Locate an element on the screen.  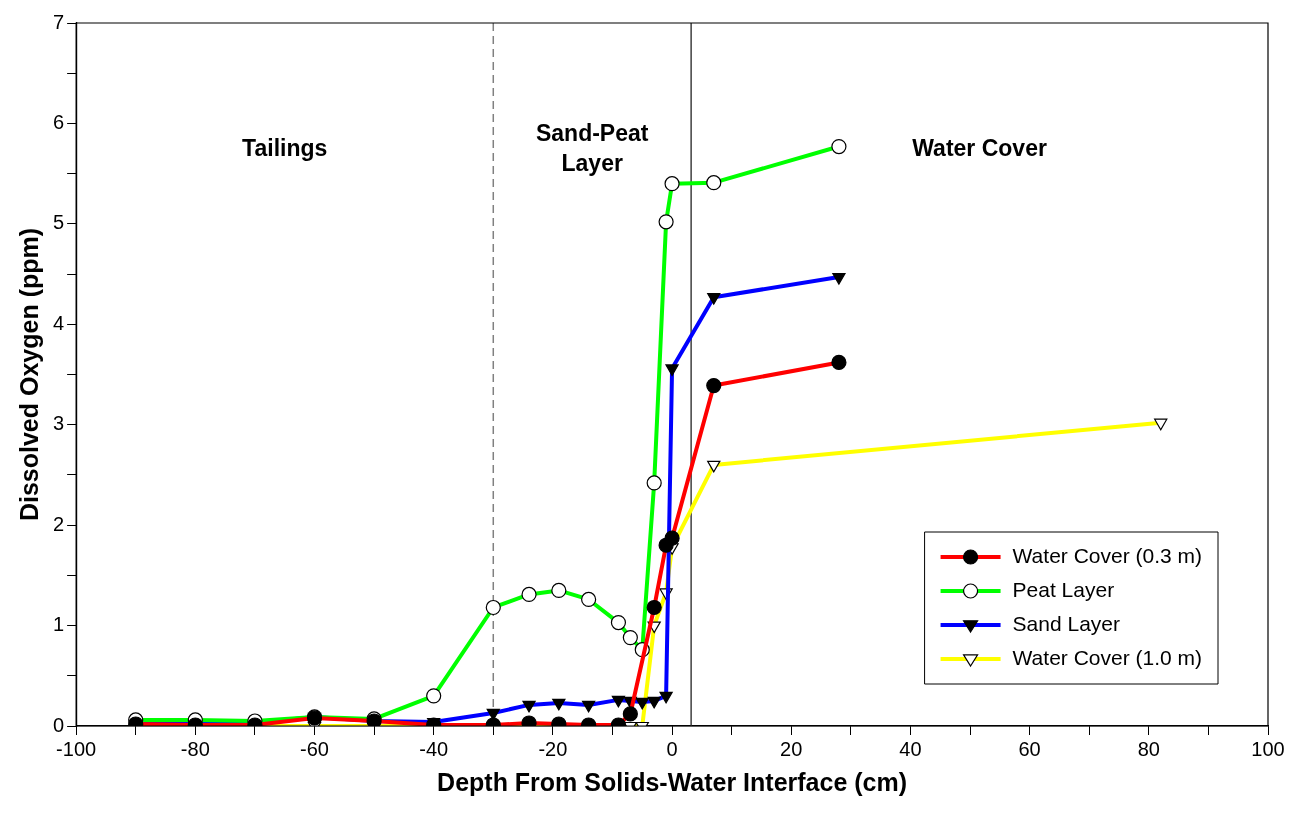
y-tick-label: 7 is located at coordinates (59, 21).